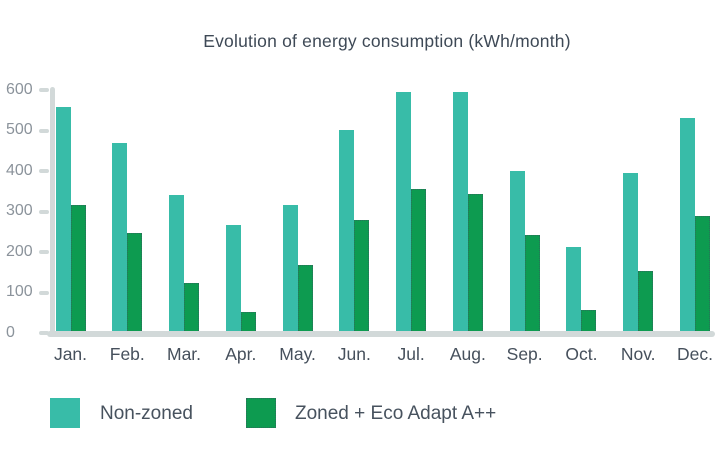 The image size is (722, 458). Describe the element at coordinates (532, 283) in the screenshot. I see `bar-sep-zoned-eco-adapt-a` at that location.